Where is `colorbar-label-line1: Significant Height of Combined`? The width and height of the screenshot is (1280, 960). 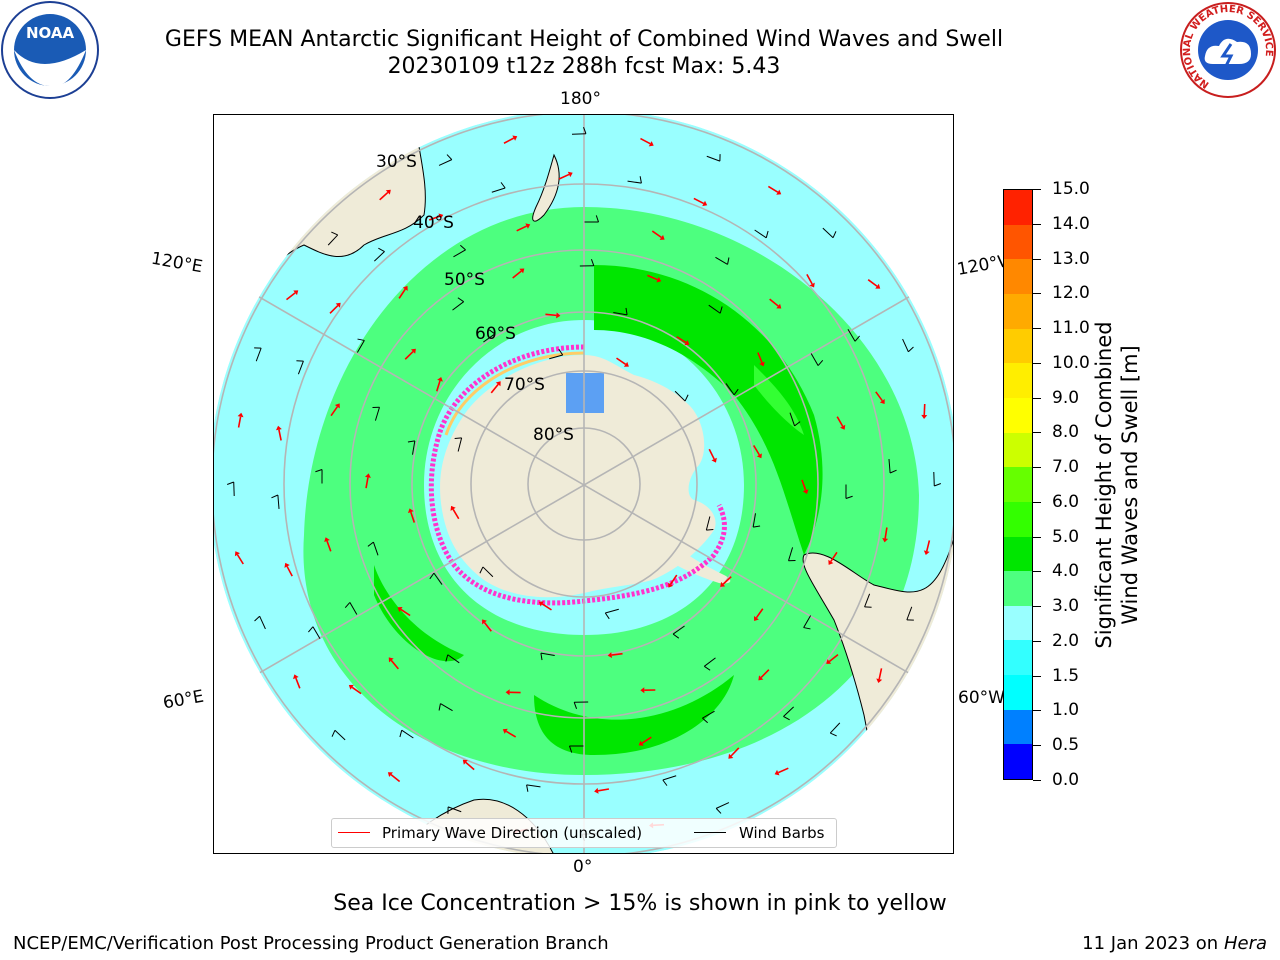 colorbar-label-line1: Significant Height of Combined is located at coordinates (1104, 485).